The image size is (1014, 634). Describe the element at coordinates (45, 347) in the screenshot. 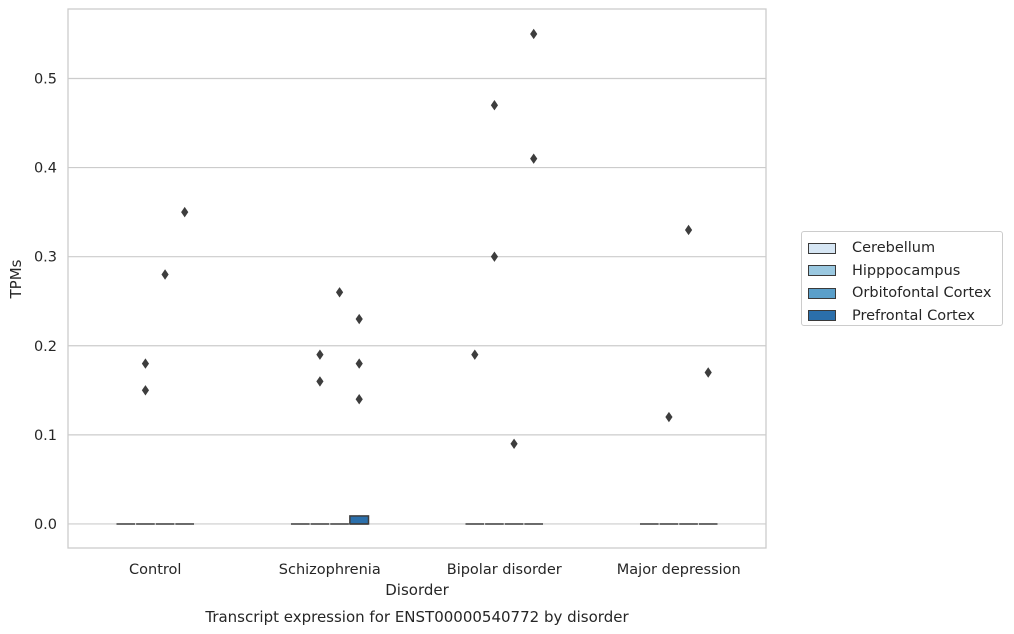

I see `y-tick-label: 0.2` at that location.